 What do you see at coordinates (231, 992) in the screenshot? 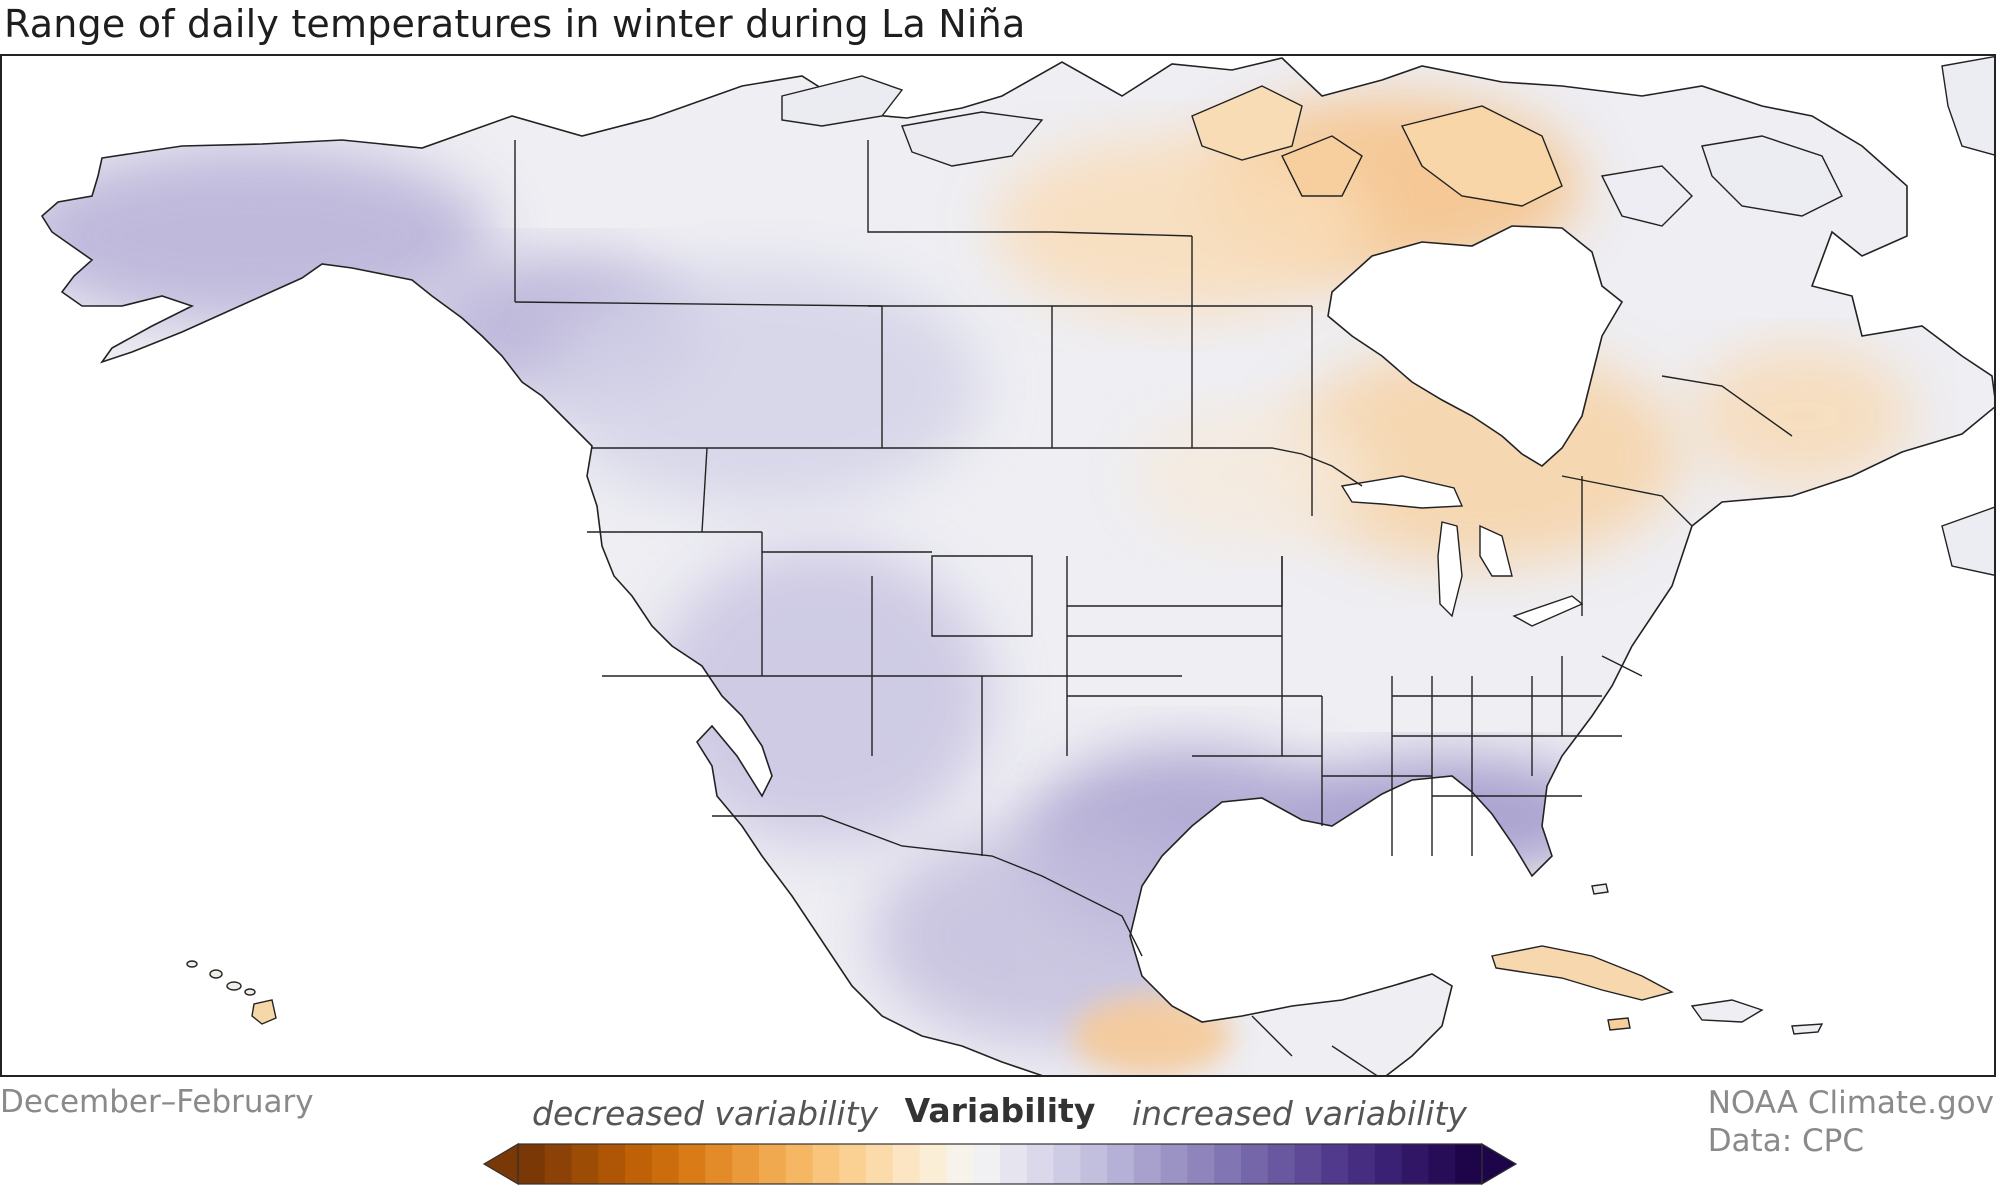
I see `hawaii-islands` at bounding box center [231, 992].